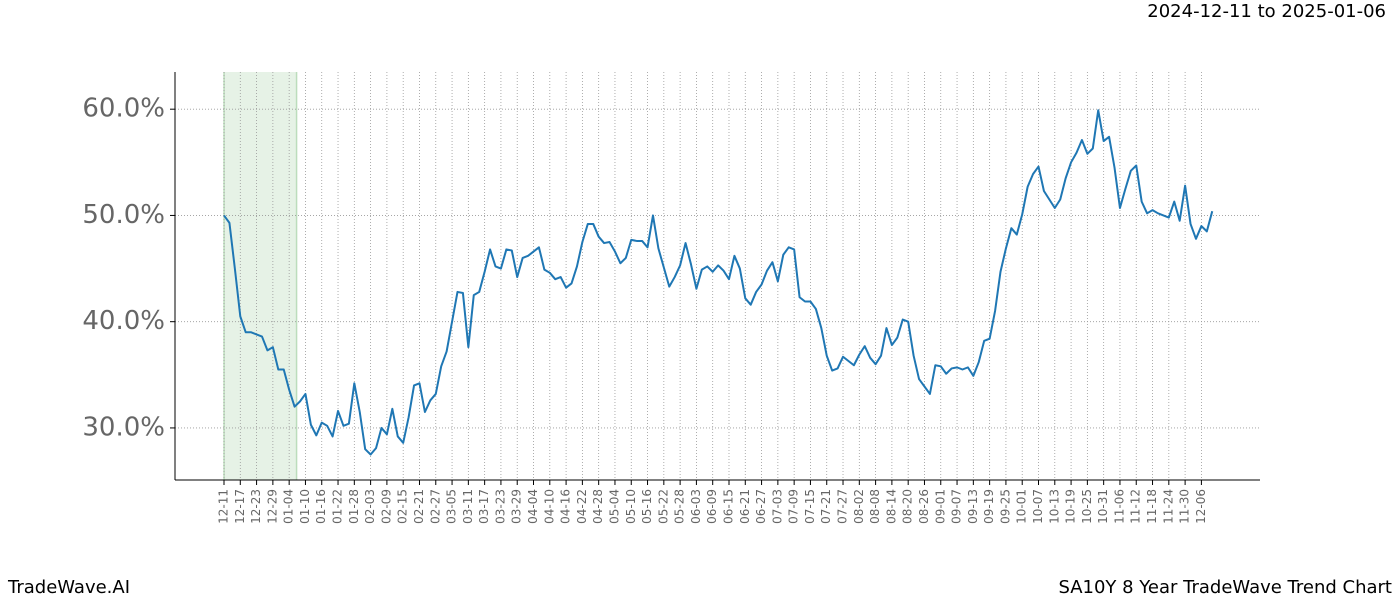 This screenshot has width=1400, height=600. Describe the element at coordinates (500, 506) in the screenshot. I see `x-tick-label: 03-23` at that location.